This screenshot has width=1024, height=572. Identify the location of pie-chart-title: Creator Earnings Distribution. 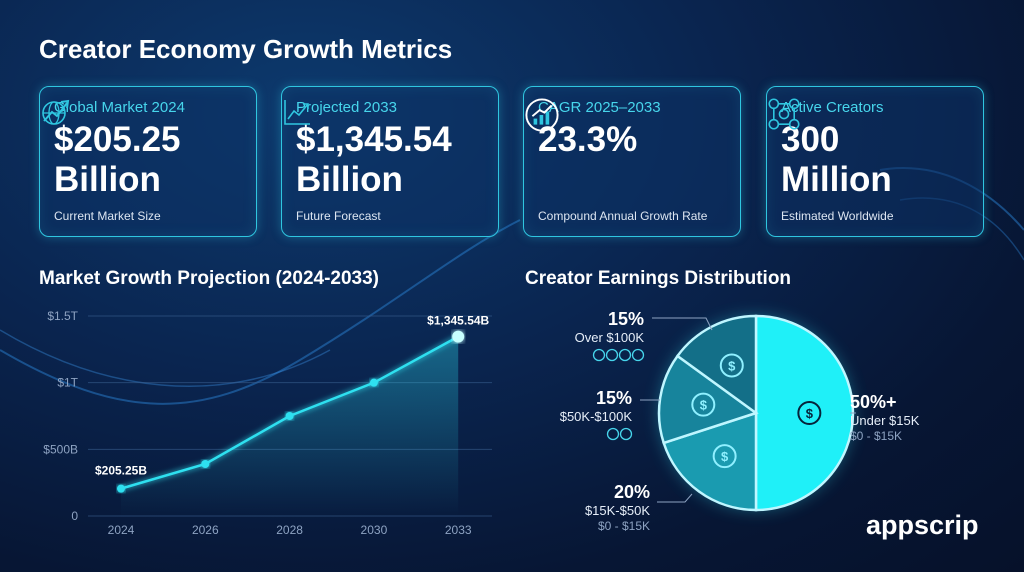
(658, 278).